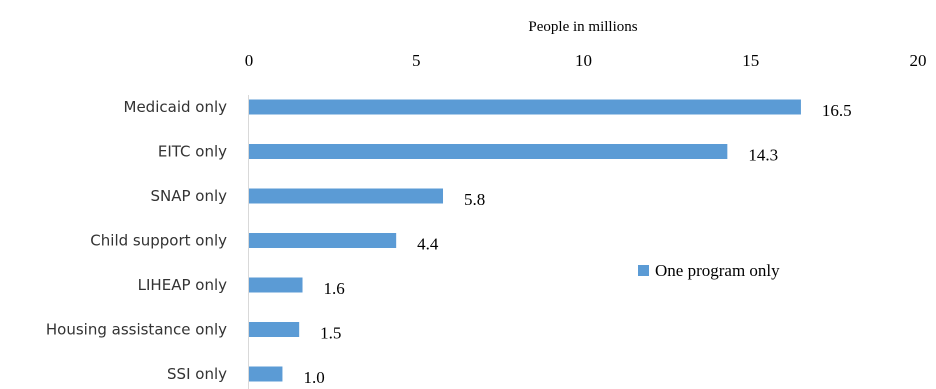  Describe the element at coordinates (717, 270) in the screenshot. I see `legend-label: One program only` at that location.